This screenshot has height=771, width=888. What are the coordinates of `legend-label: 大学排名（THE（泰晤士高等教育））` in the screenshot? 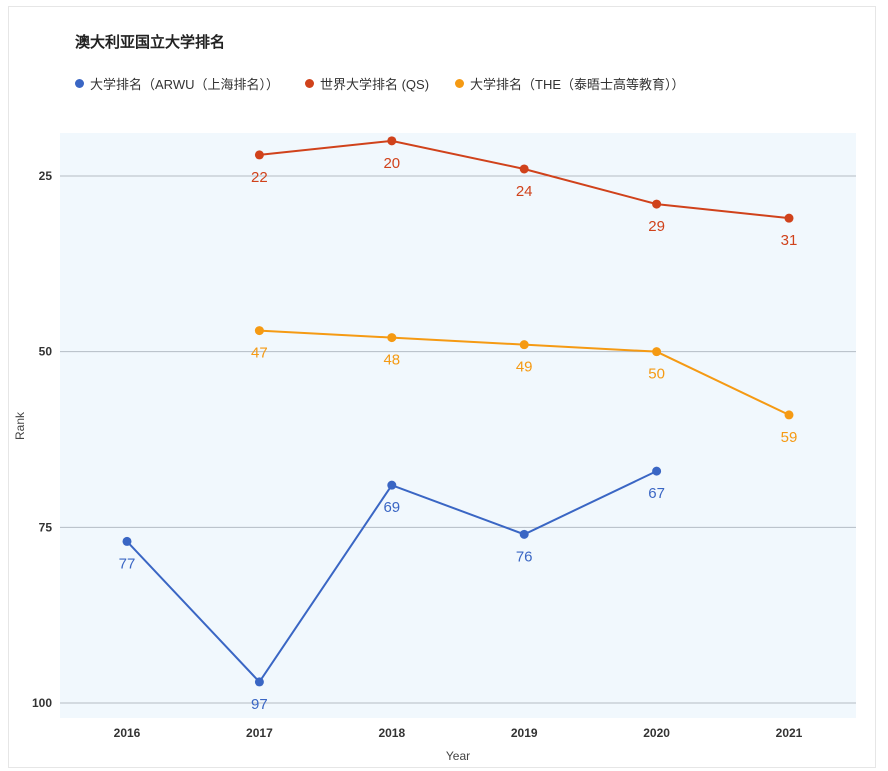 It's located at (577, 84).